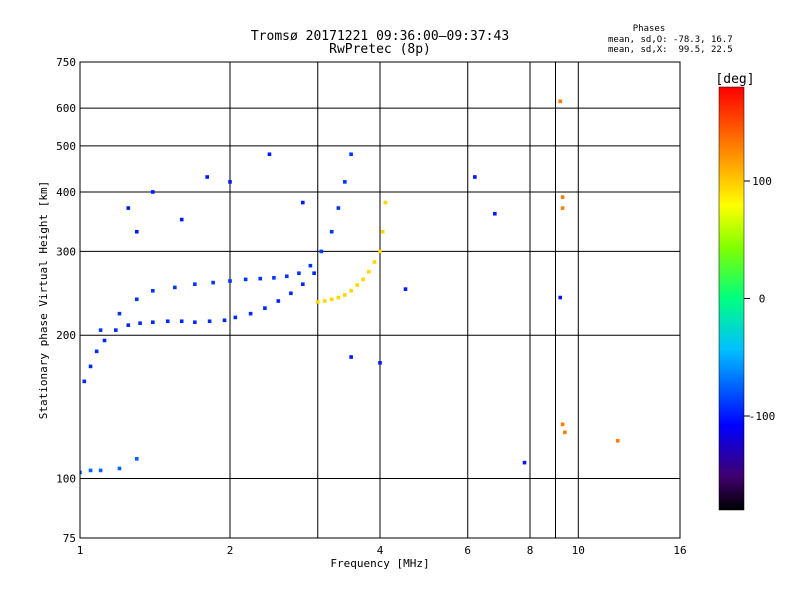 This screenshot has width=800, height=600. What do you see at coordinates (66, 146) in the screenshot?
I see `y-tick-label: 500` at bounding box center [66, 146].